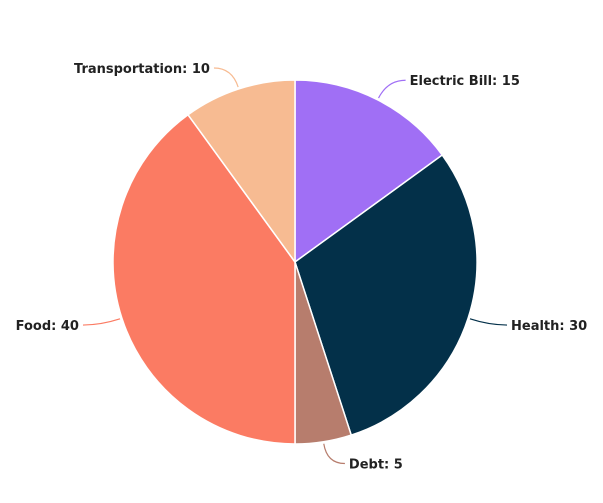  What do you see at coordinates (369, 171) in the screenshot?
I see `pie-slice-electric-bill` at bounding box center [369, 171].